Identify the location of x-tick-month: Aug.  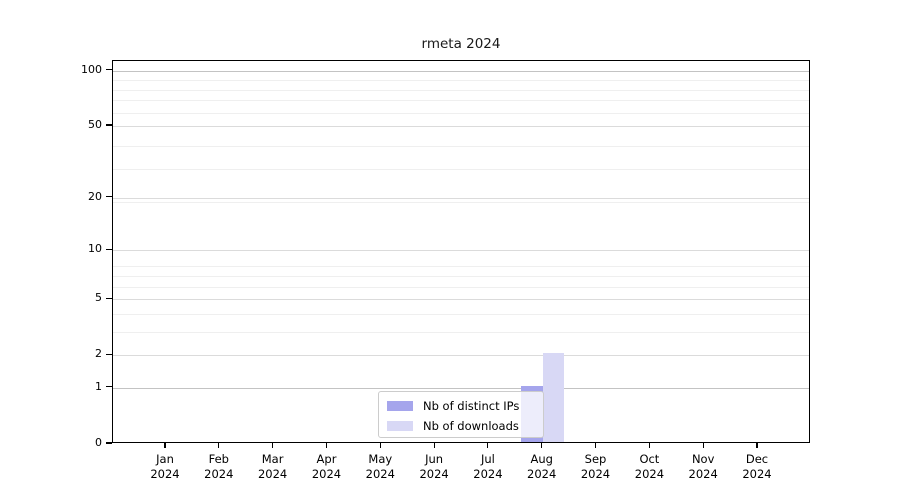
(541, 459).